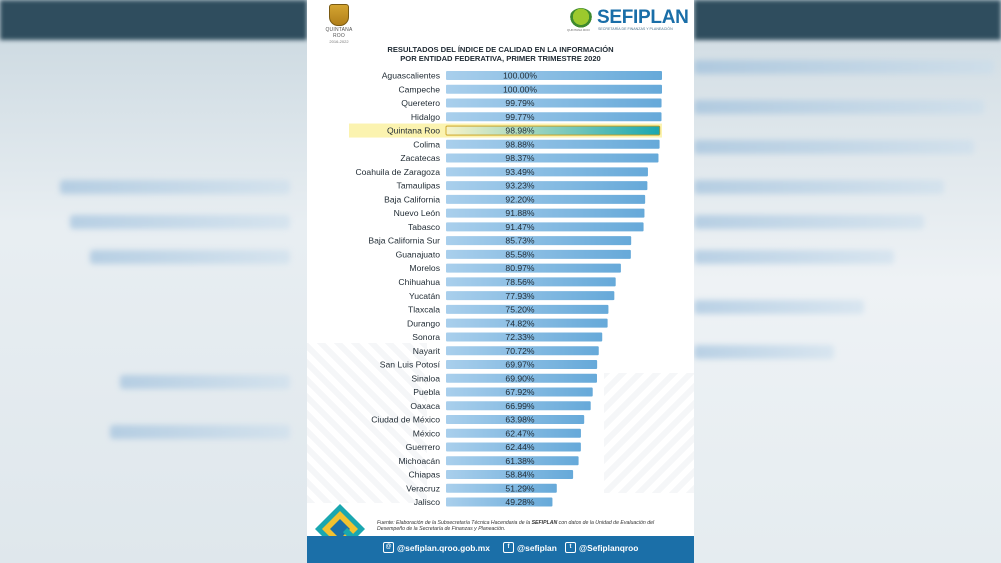 This screenshot has width=1001, height=563. Describe the element at coordinates (520, 351) in the screenshot. I see `value-label: 70.72%` at that location.